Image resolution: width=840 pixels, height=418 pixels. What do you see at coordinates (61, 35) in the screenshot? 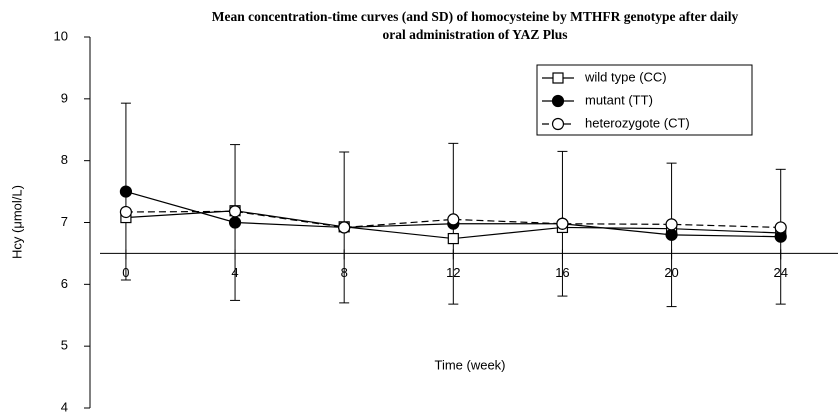
I see `y-tick-label: 10` at bounding box center [61, 35].